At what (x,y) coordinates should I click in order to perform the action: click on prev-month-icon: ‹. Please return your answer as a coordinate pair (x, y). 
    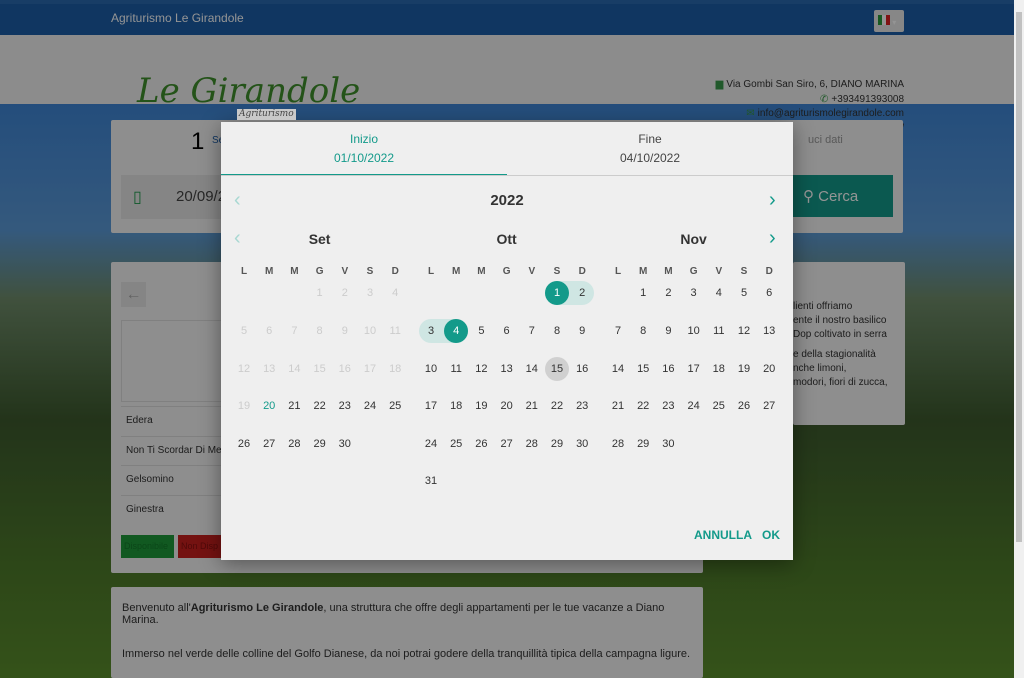
    Looking at the image, I should click on (237, 238).